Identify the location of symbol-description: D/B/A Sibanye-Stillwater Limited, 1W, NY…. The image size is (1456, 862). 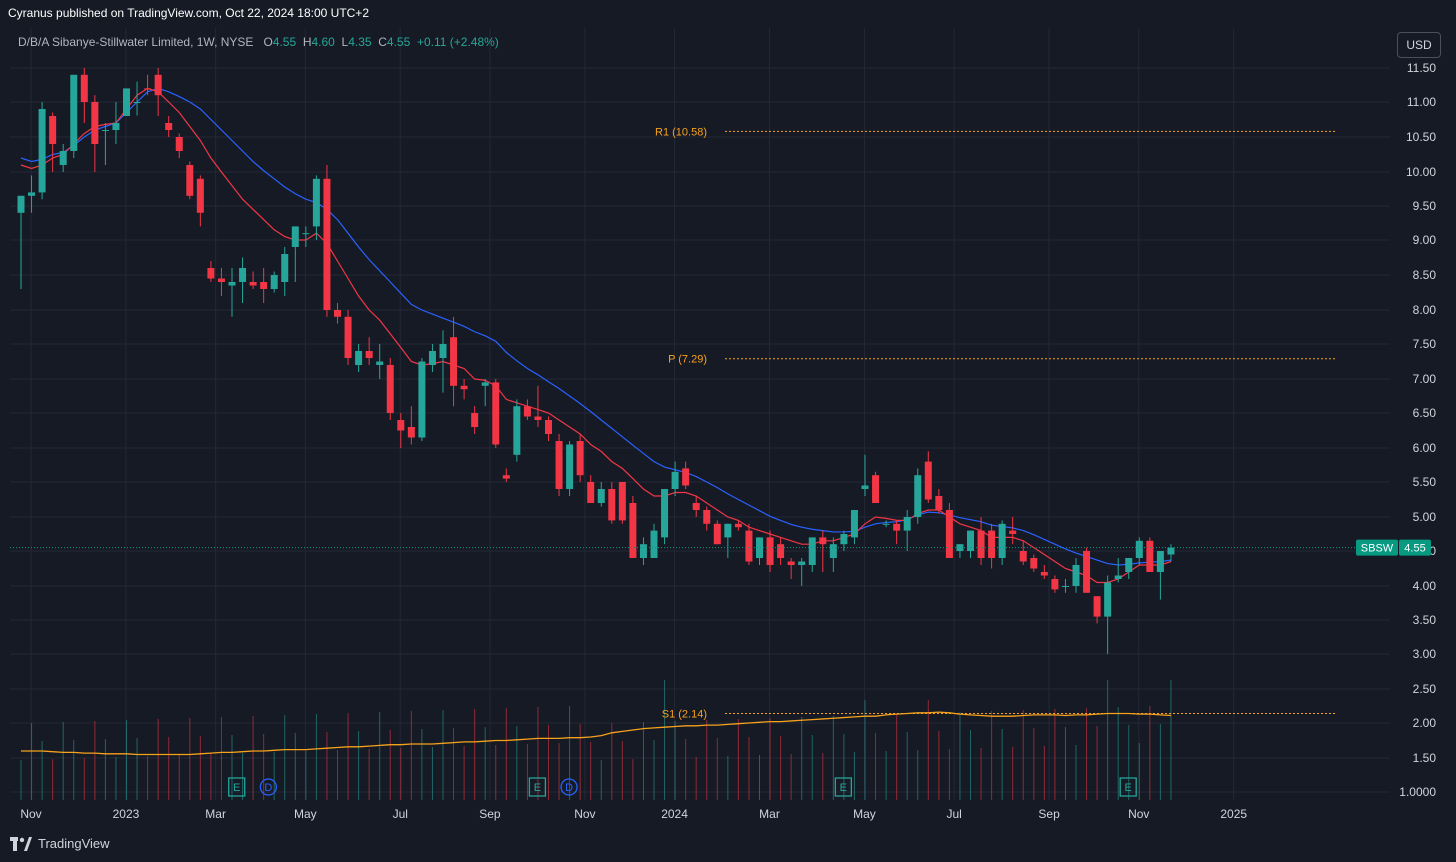
(136, 42).